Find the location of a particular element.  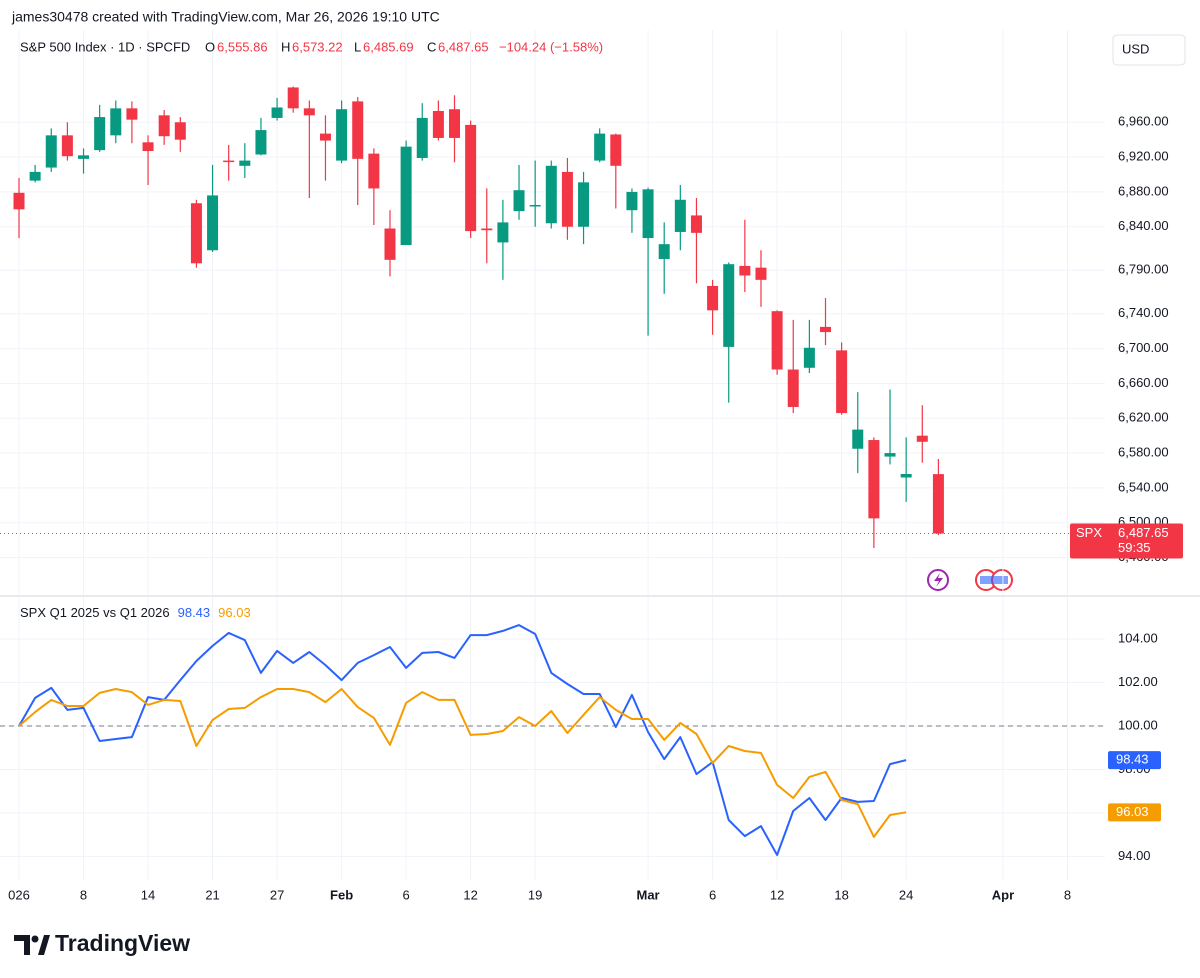

ohlc-legend: 6,573.22 is located at coordinates (317, 46).